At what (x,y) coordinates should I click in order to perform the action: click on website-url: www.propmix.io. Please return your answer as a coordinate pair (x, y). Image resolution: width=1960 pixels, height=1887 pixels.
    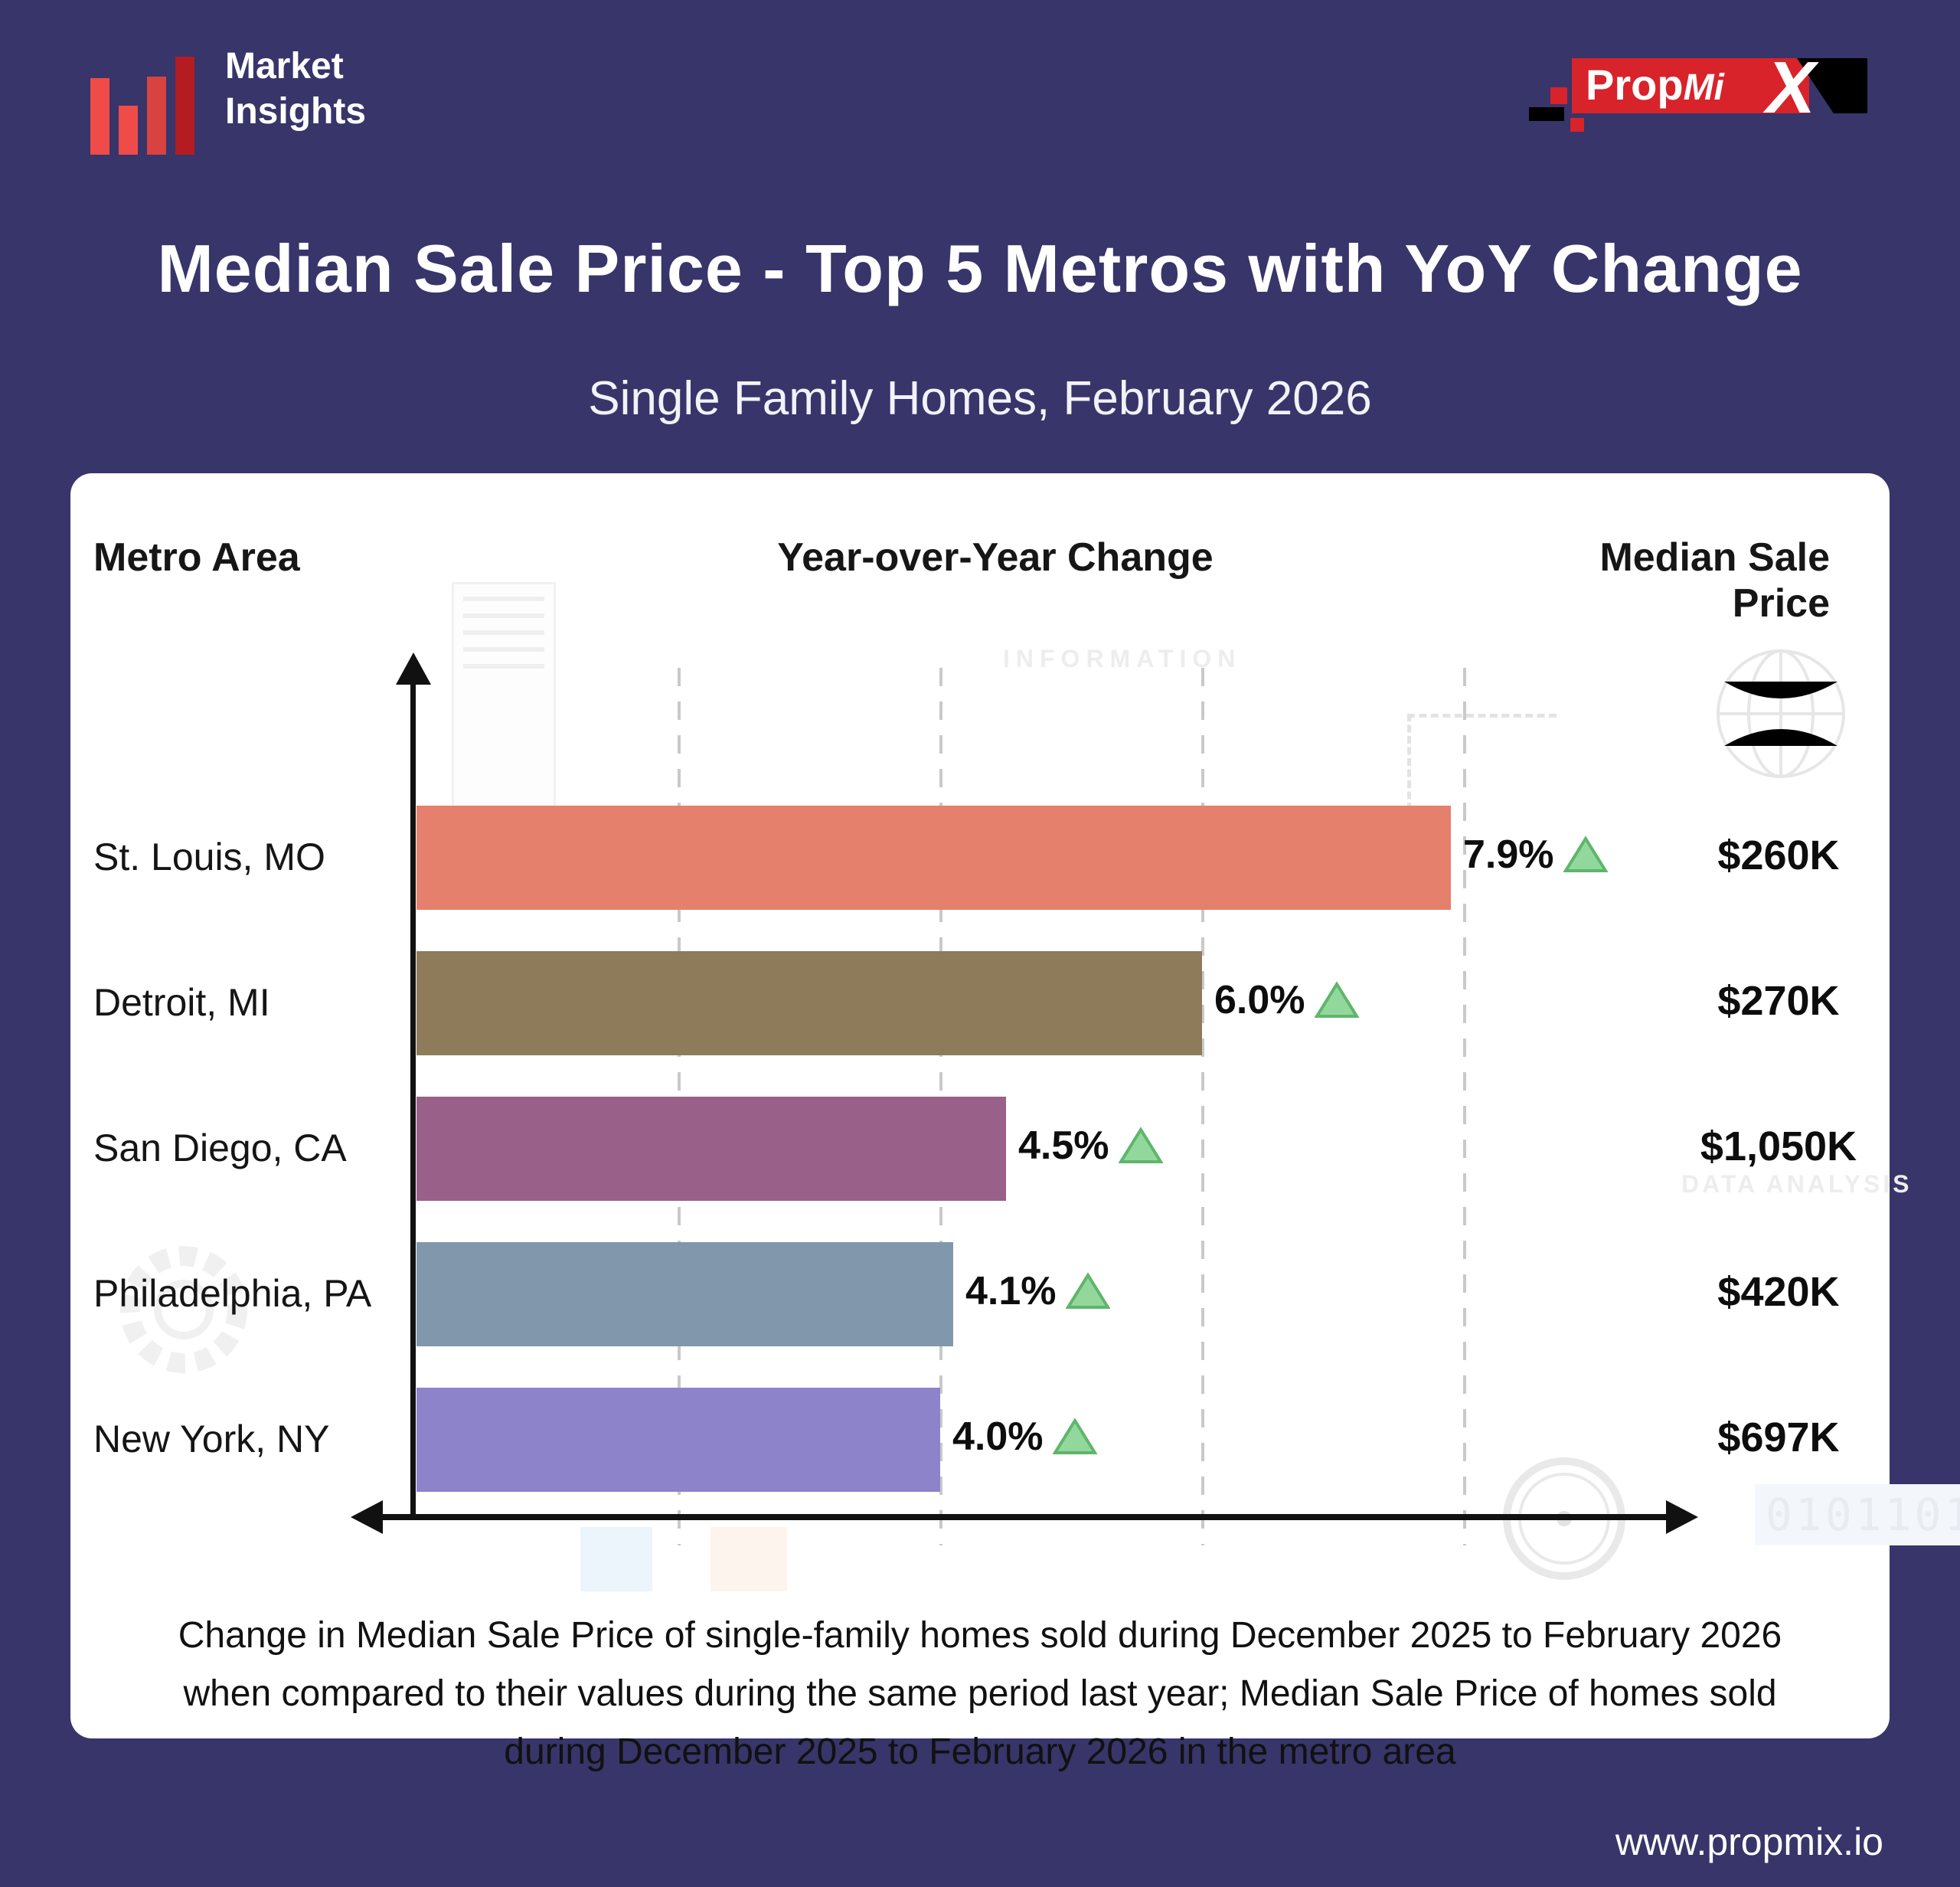
    Looking at the image, I should click on (1749, 1842).